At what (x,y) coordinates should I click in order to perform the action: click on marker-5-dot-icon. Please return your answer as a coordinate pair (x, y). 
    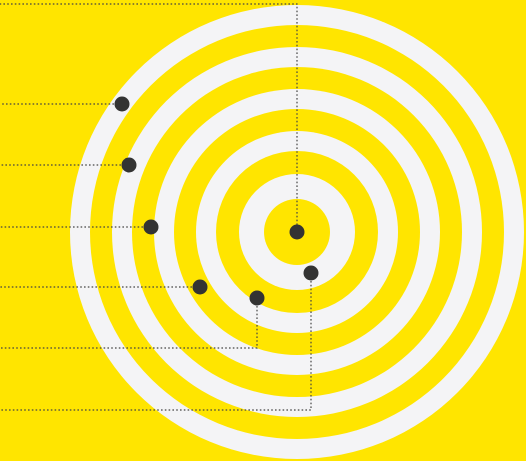
    Looking at the image, I should click on (200, 287).